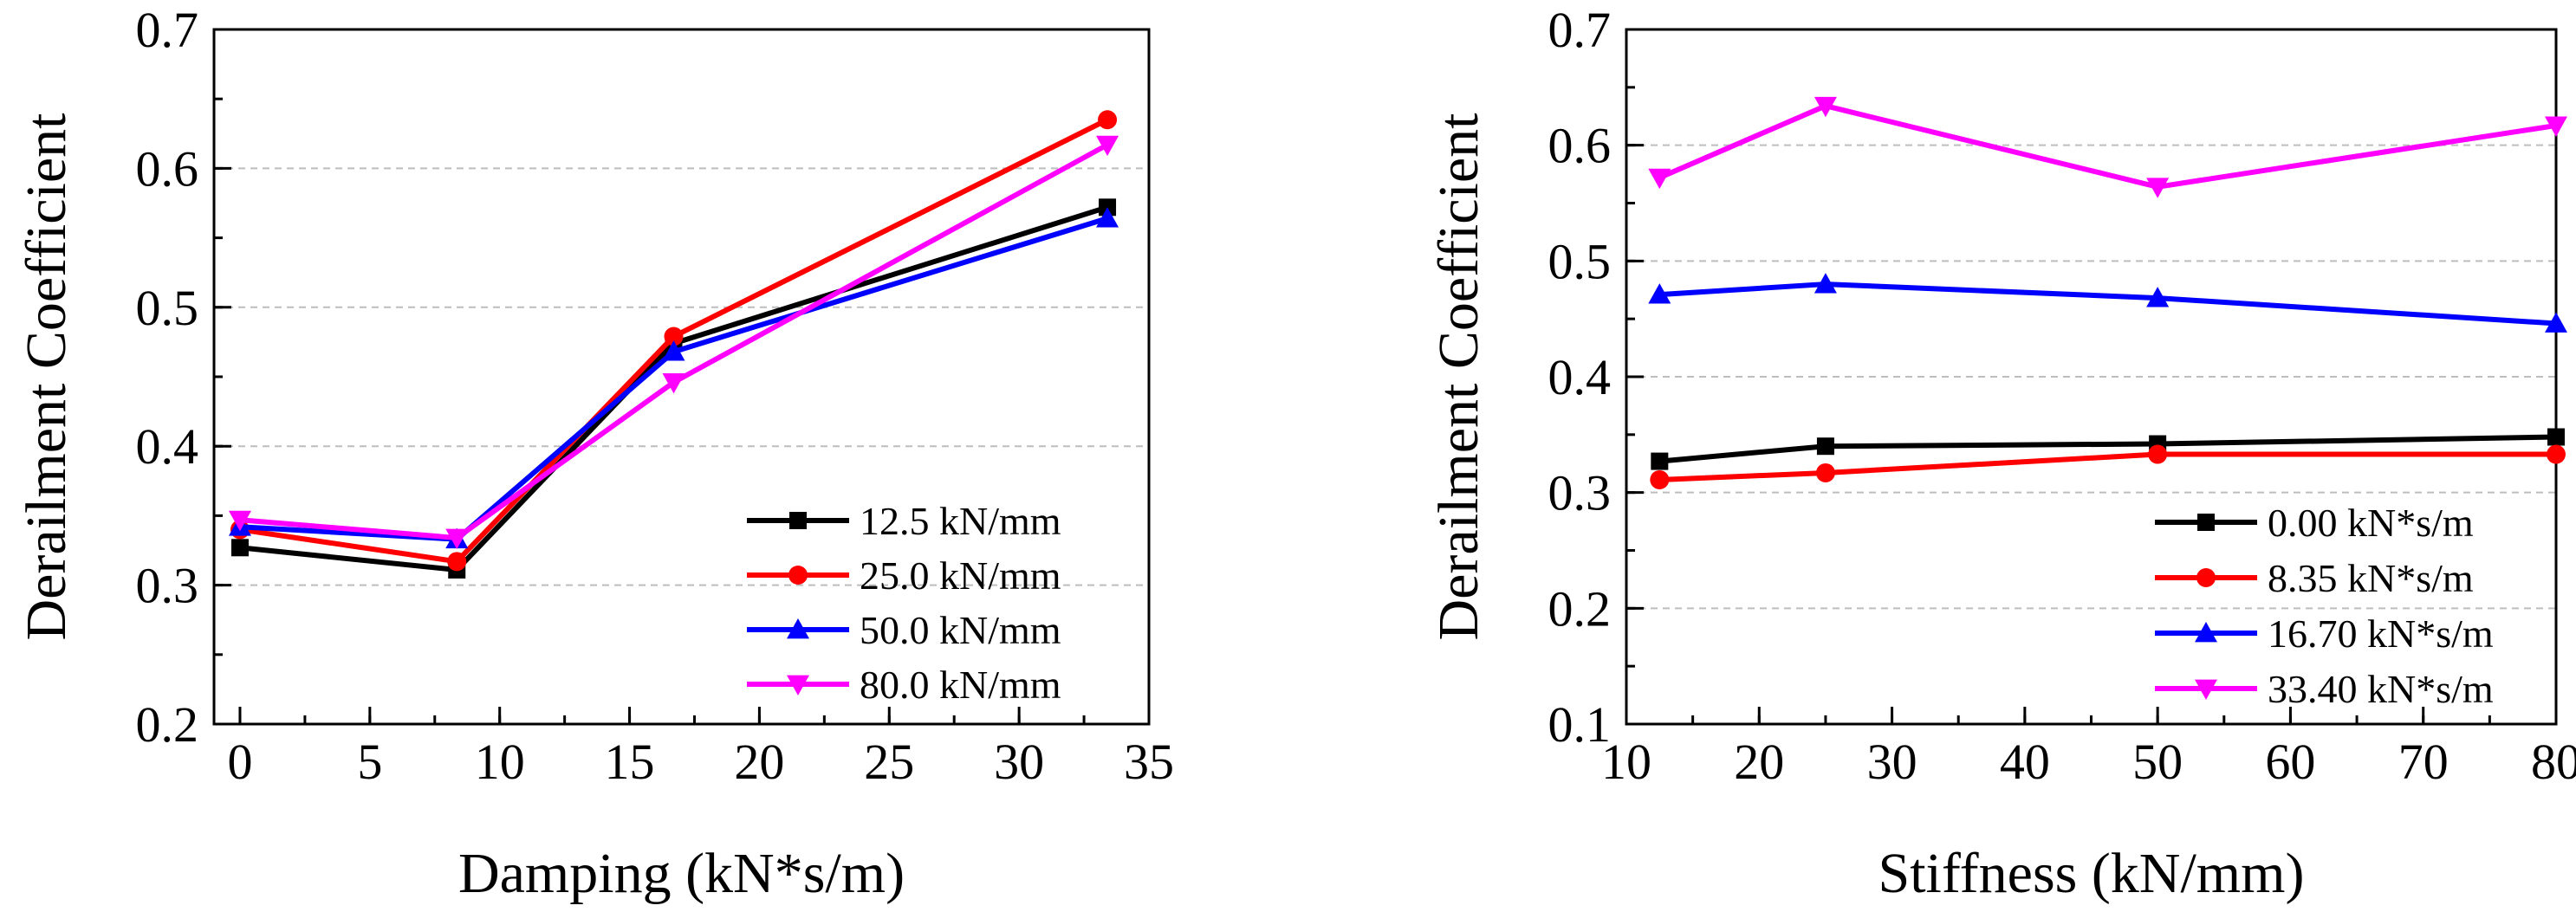  What do you see at coordinates (960, 630) in the screenshot?
I see `legend-label-2: 50.0 kN/mm` at bounding box center [960, 630].